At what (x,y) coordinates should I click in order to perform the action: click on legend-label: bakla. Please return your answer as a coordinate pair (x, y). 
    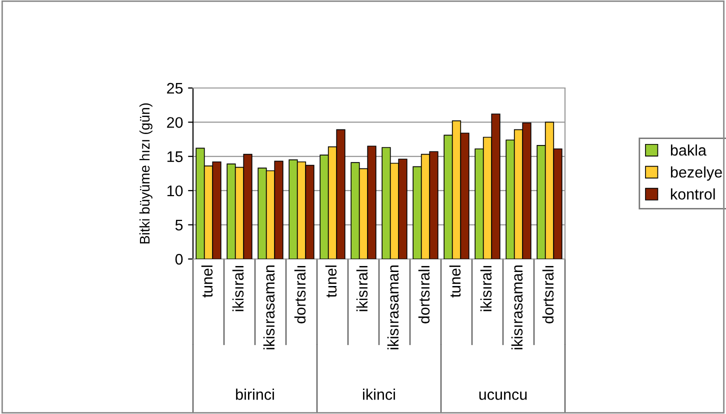
    Looking at the image, I should click on (688, 150).